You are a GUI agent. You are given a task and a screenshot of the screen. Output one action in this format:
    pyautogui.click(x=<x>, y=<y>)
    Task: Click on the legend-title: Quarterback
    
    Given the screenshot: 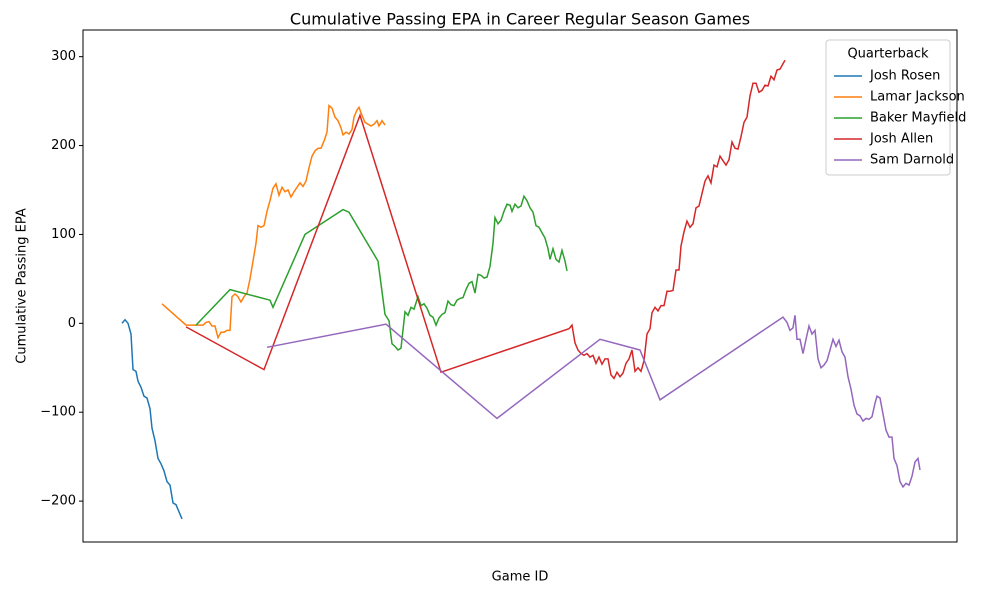 What is the action you would take?
    pyautogui.click(x=888, y=54)
    